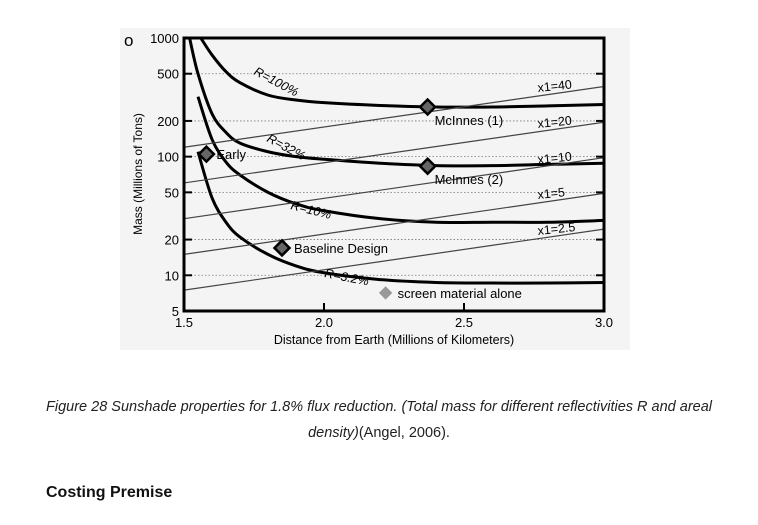 The width and height of the screenshot is (758, 525). I want to click on x-tick-label: 3.0, so click(604, 322).